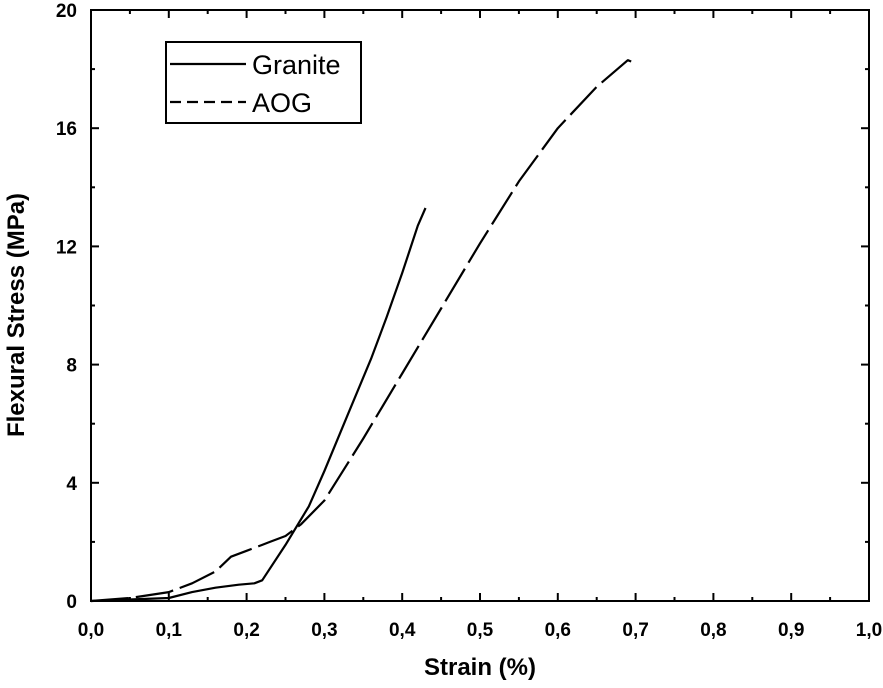  I want to click on x-tick-label: 0,9, so click(791, 630).